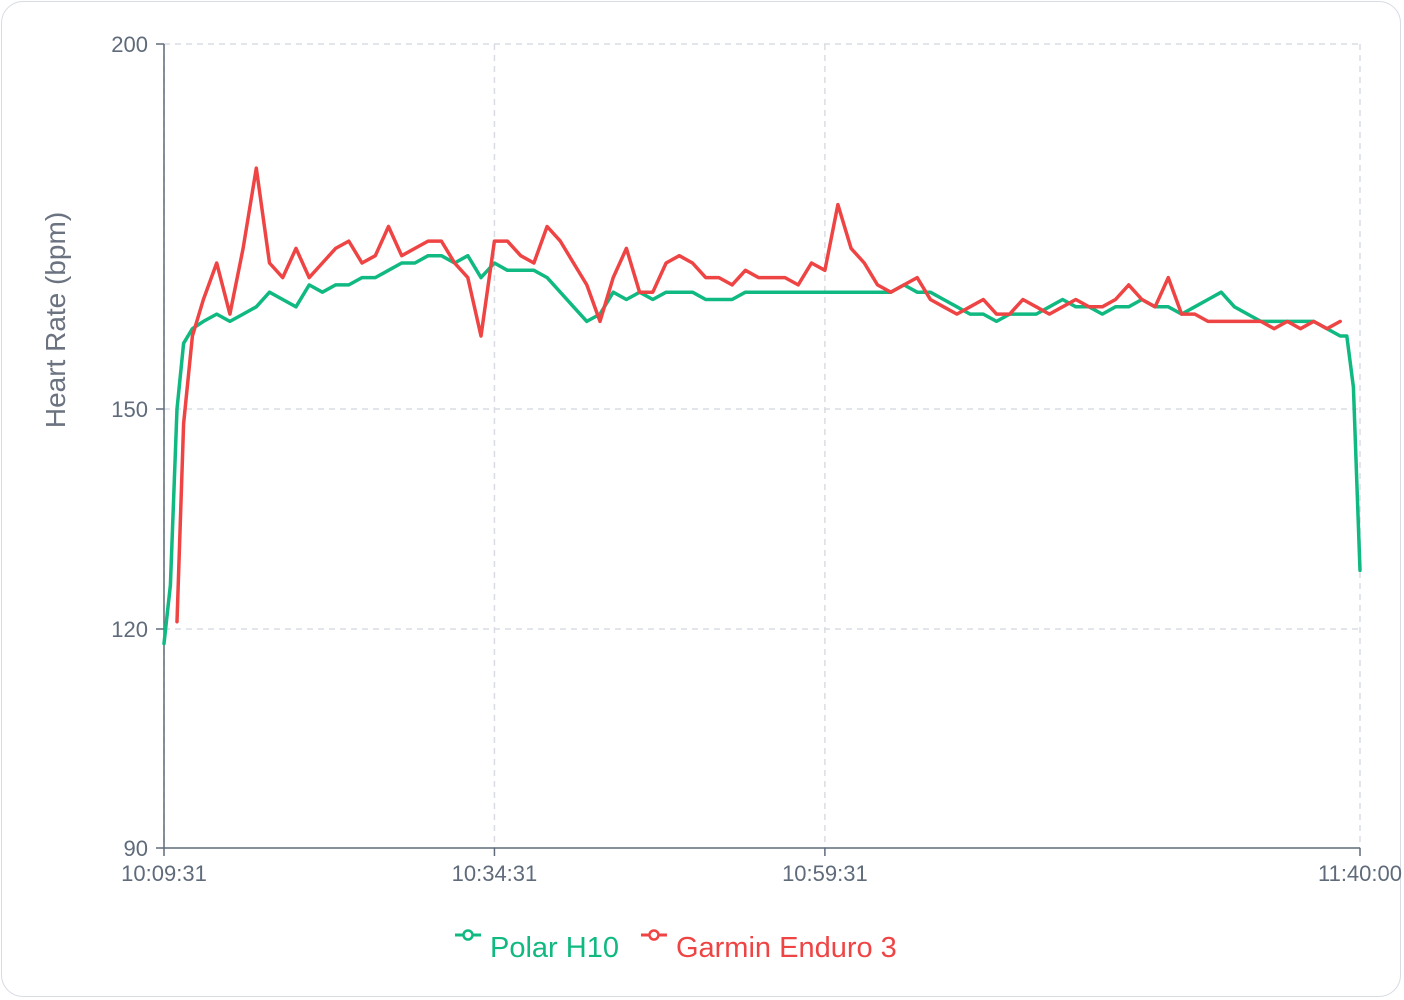 The height and width of the screenshot is (1000, 1404). What do you see at coordinates (164, 873) in the screenshot?
I see `x-tick-label: 10:09:31` at bounding box center [164, 873].